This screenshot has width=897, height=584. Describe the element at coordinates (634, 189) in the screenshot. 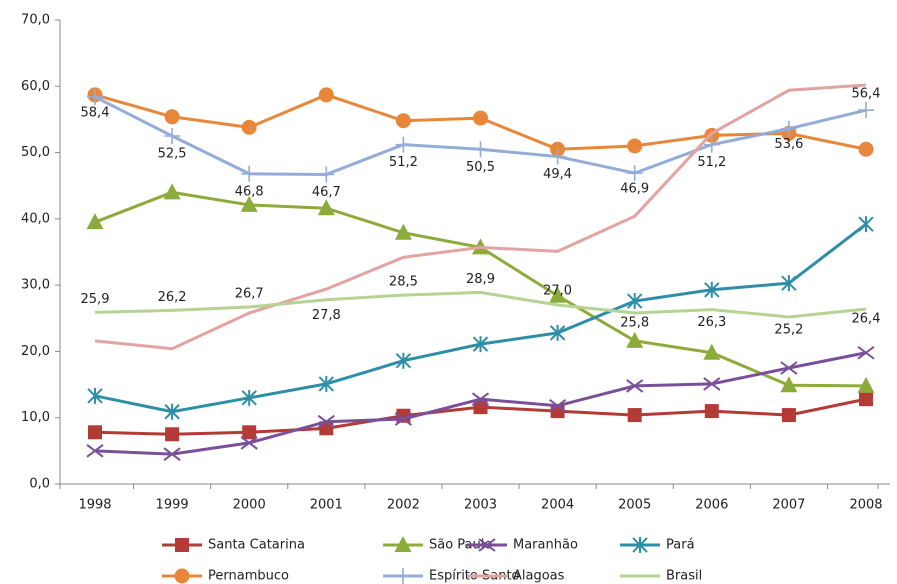

I see `data-label: 46,9` at that location.